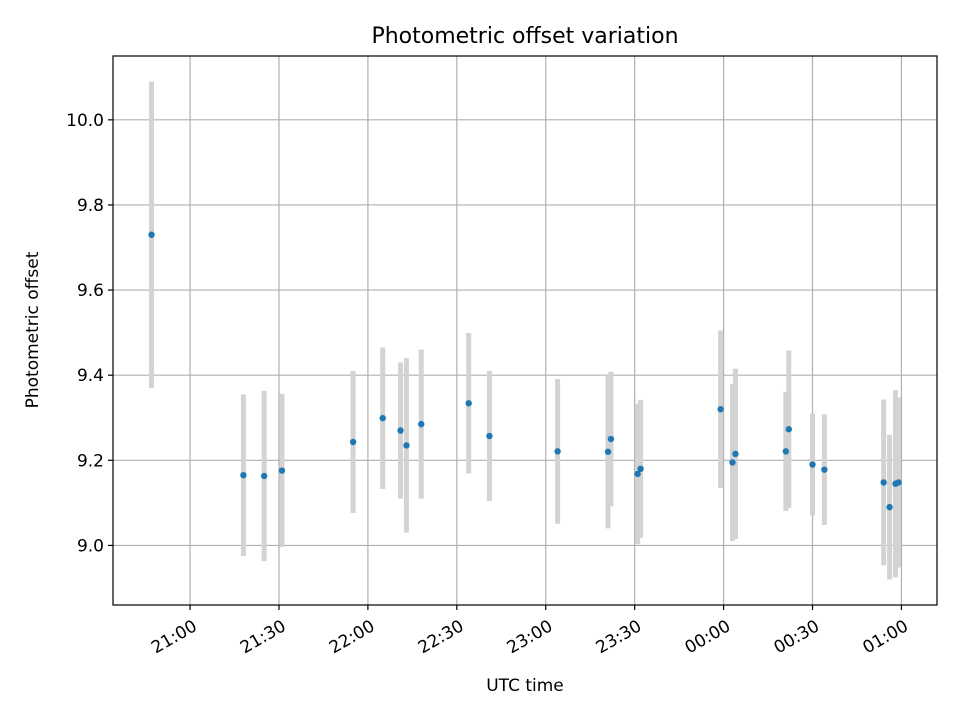  Describe the element at coordinates (90, 291) in the screenshot. I see `y-tick-label: 9.6` at that location.